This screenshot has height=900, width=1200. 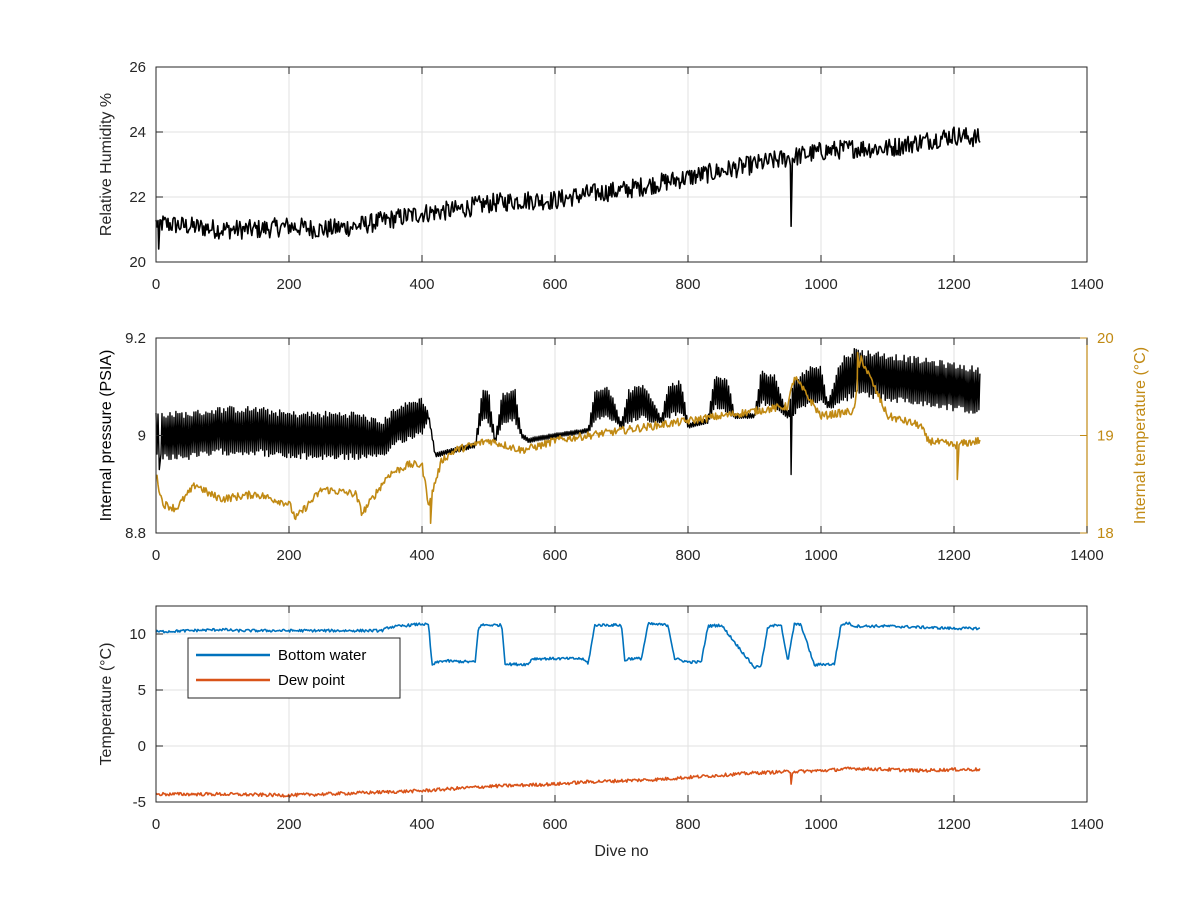 What do you see at coordinates (106, 704) in the screenshot?
I see `y-axis-label: Temperature (°C)` at bounding box center [106, 704].